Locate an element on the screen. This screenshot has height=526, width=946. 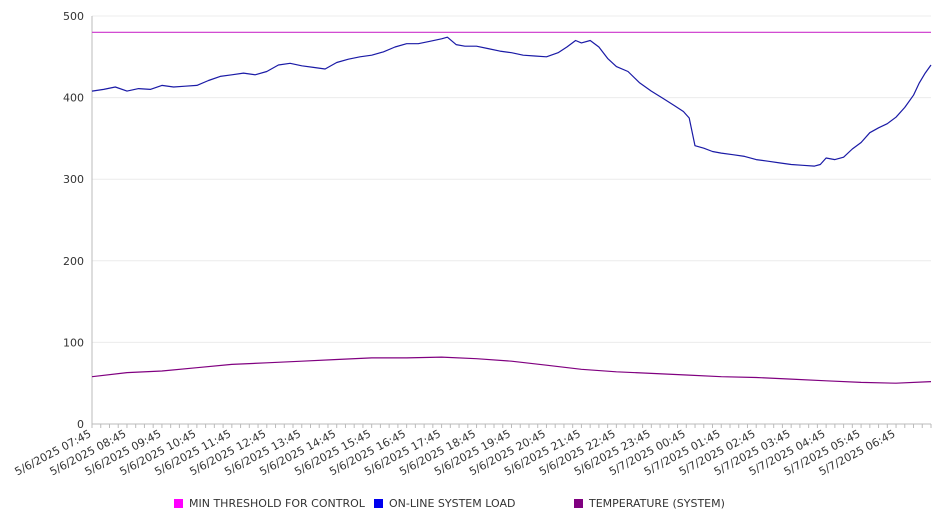
legend-swatch-min-threshold is located at coordinates (178, 503).